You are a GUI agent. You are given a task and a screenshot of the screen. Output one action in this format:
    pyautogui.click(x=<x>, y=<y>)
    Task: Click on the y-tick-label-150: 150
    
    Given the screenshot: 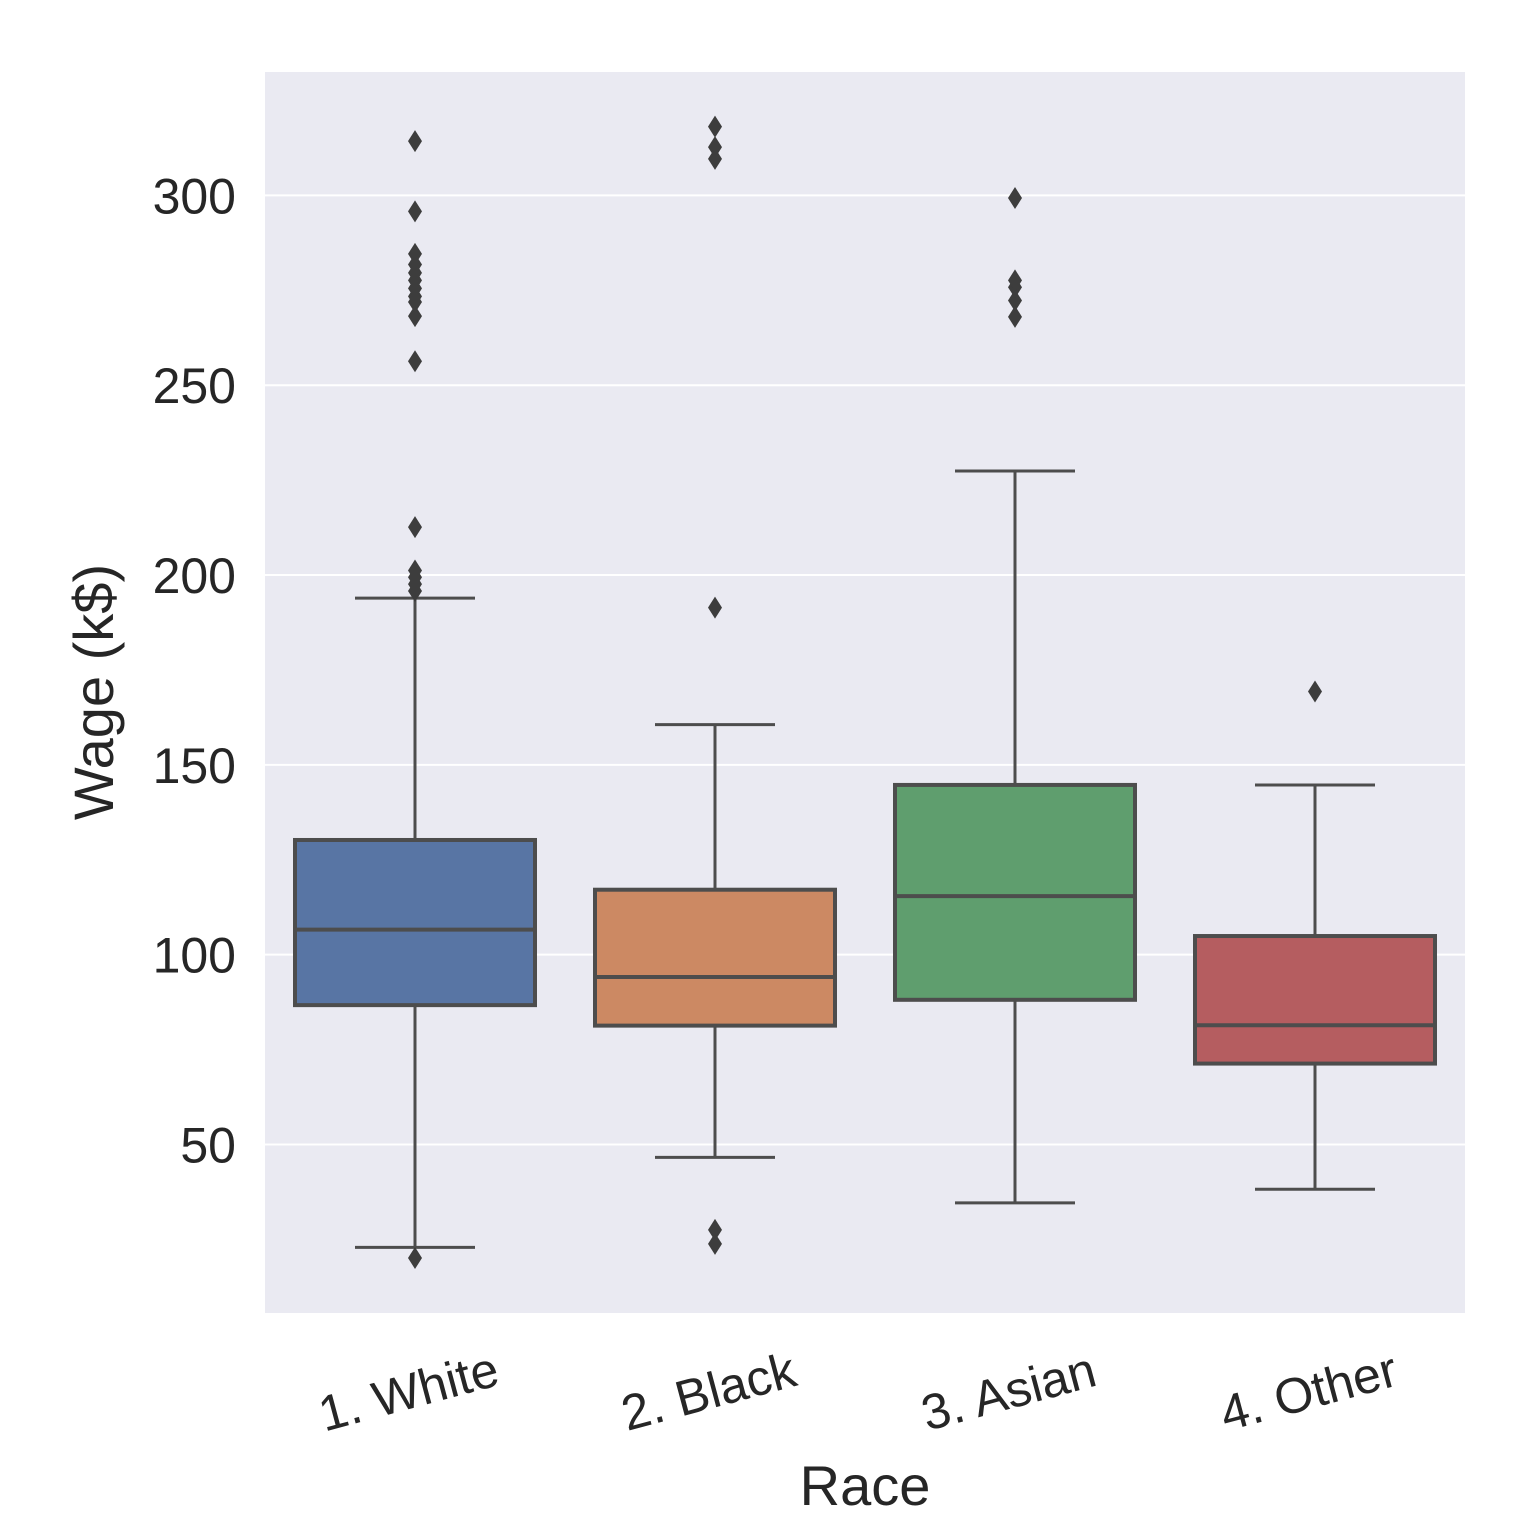 What is the action you would take?
    pyautogui.click(x=194, y=766)
    